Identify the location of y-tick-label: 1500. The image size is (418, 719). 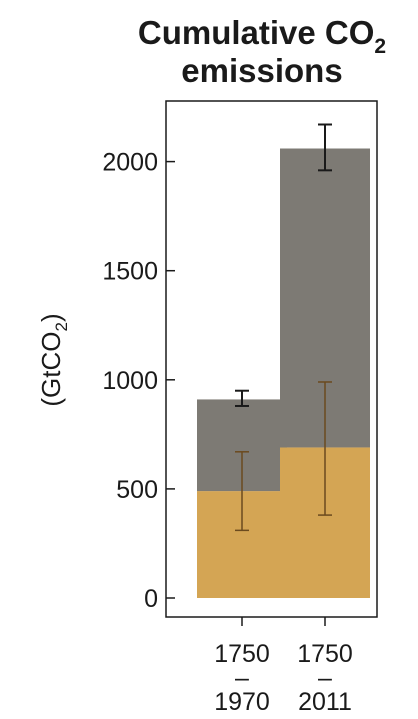
(130, 272).